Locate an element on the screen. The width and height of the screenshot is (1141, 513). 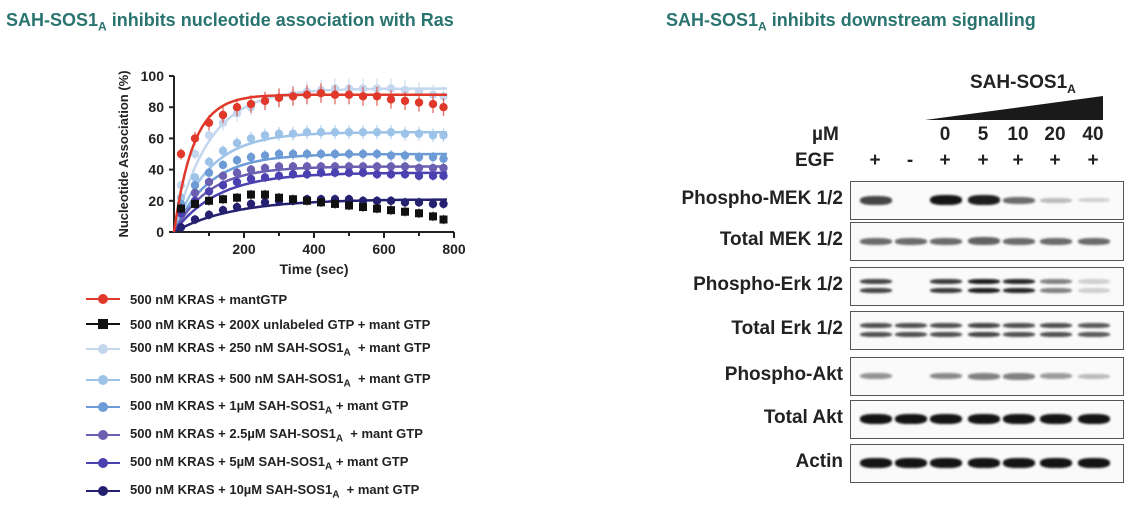
legend-entry: 500 nM KRAS + 1µM SAH-SOS1A + mant GTP is located at coordinates (247, 407).